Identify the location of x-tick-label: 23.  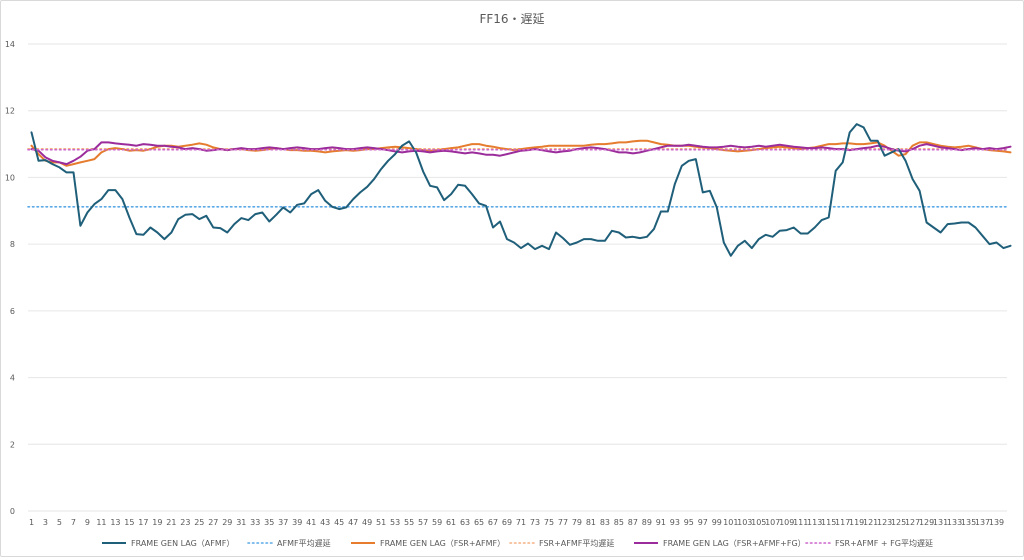
(185, 522).